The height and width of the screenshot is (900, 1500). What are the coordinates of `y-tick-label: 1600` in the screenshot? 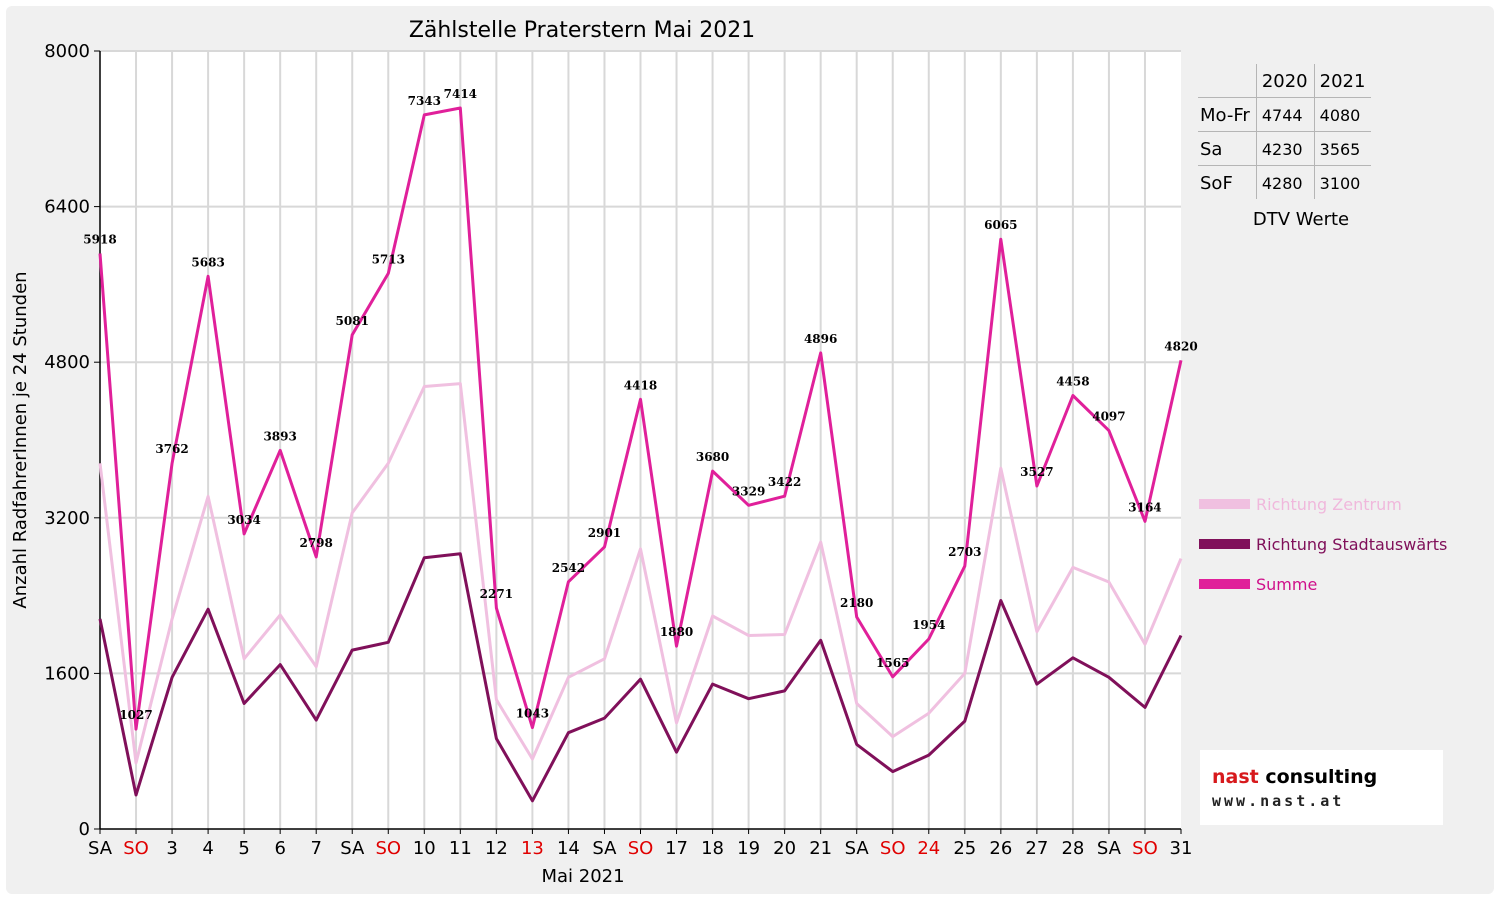 It's located at (67, 673).